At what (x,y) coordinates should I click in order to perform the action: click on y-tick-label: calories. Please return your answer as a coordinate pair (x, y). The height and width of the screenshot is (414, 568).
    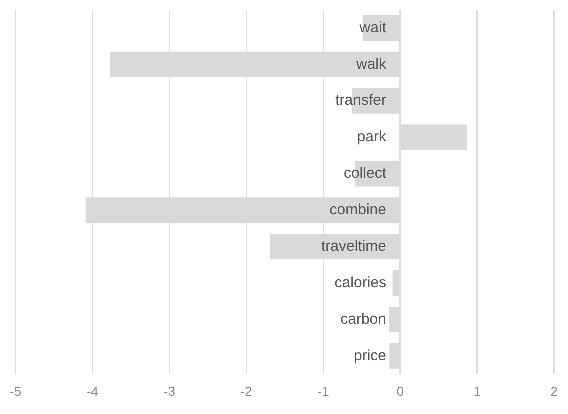
    Looking at the image, I should click on (360, 283).